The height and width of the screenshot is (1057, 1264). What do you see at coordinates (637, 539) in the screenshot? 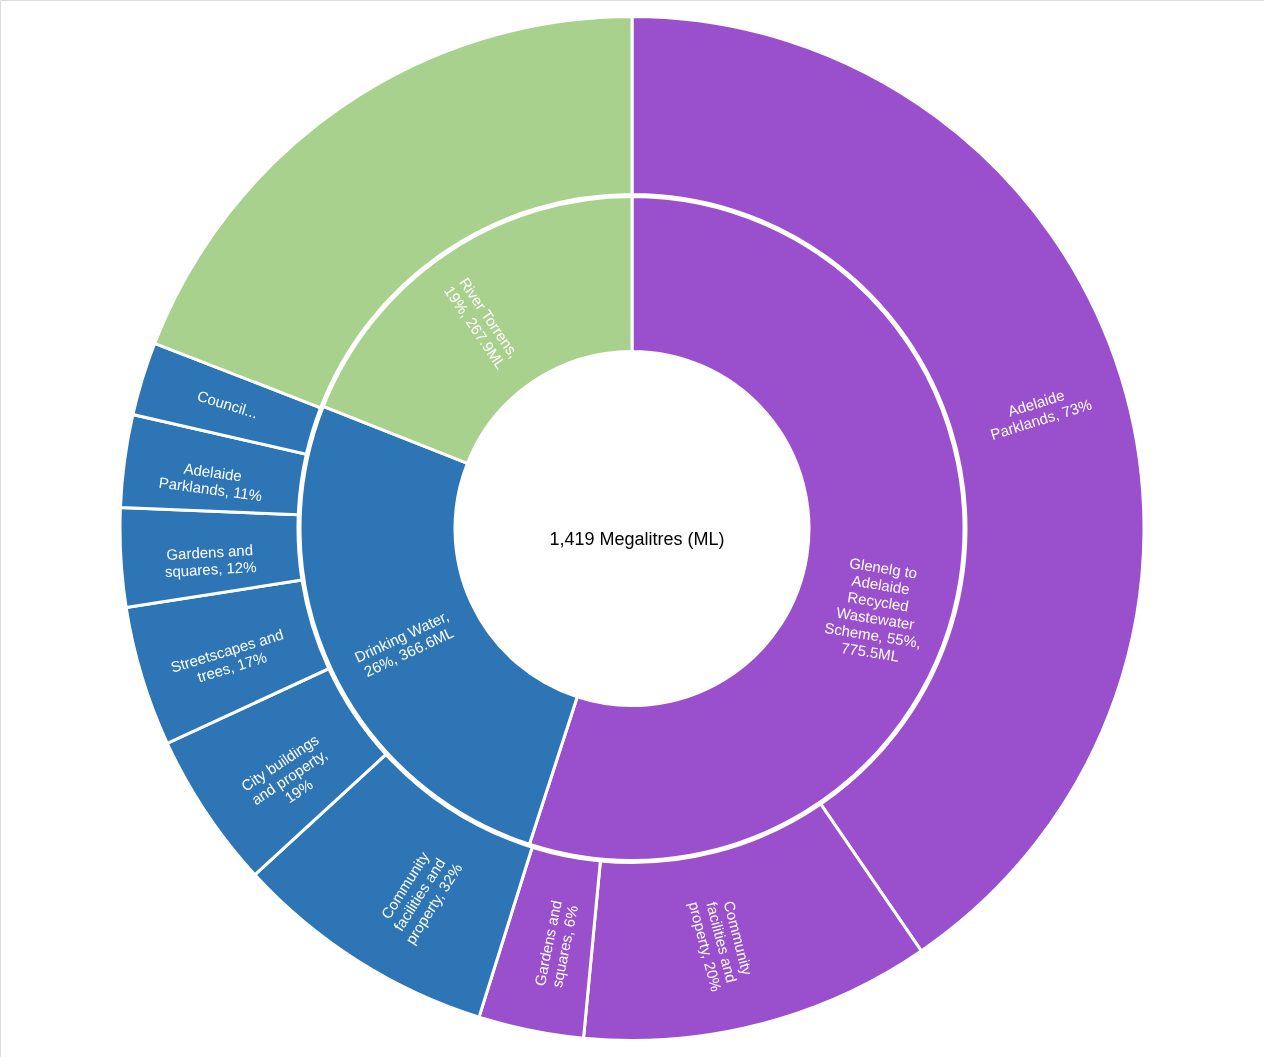
I see `text: 1,419 Megalitres (ML)` at bounding box center [637, 539].